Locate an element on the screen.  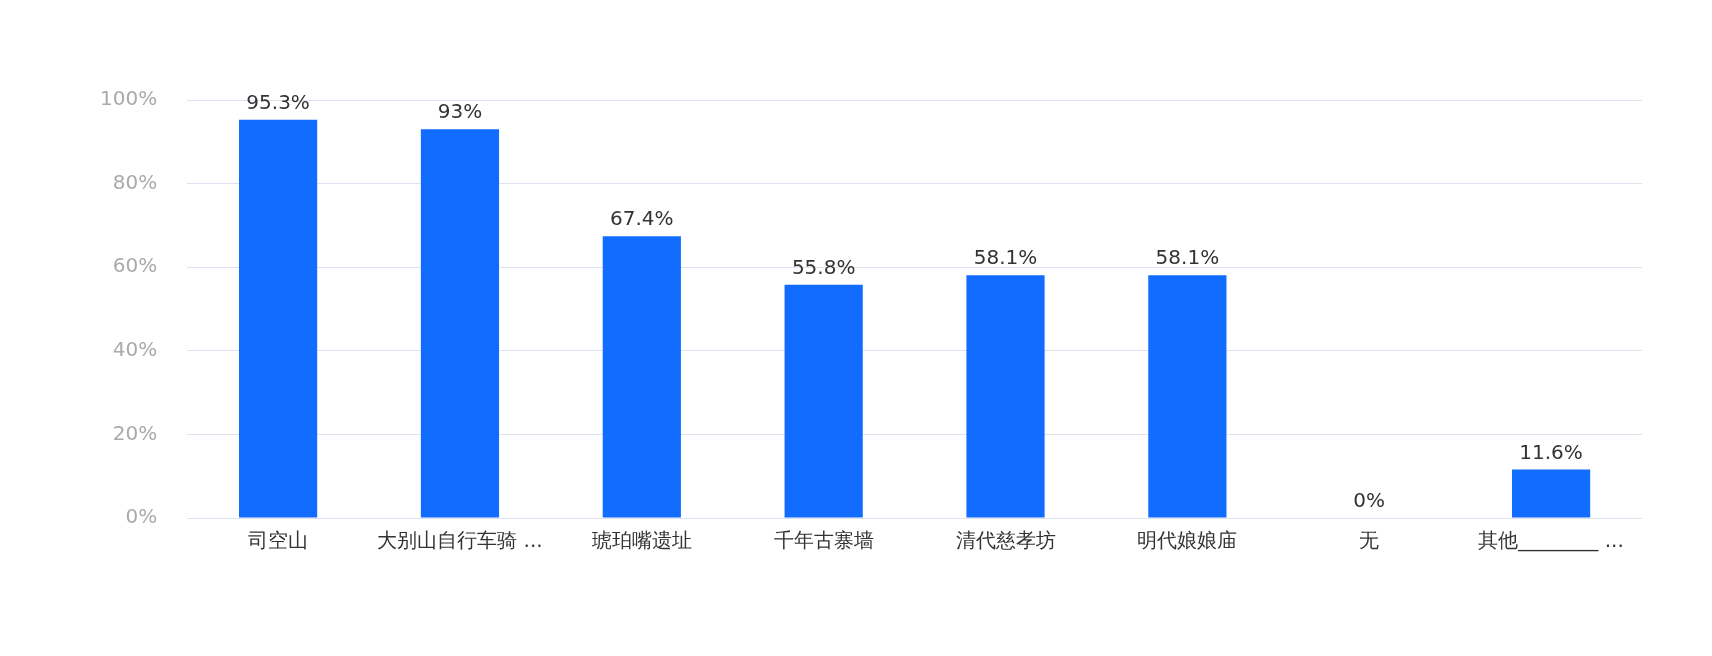
data-label: 95.3% is located at coordinates (278, 101).